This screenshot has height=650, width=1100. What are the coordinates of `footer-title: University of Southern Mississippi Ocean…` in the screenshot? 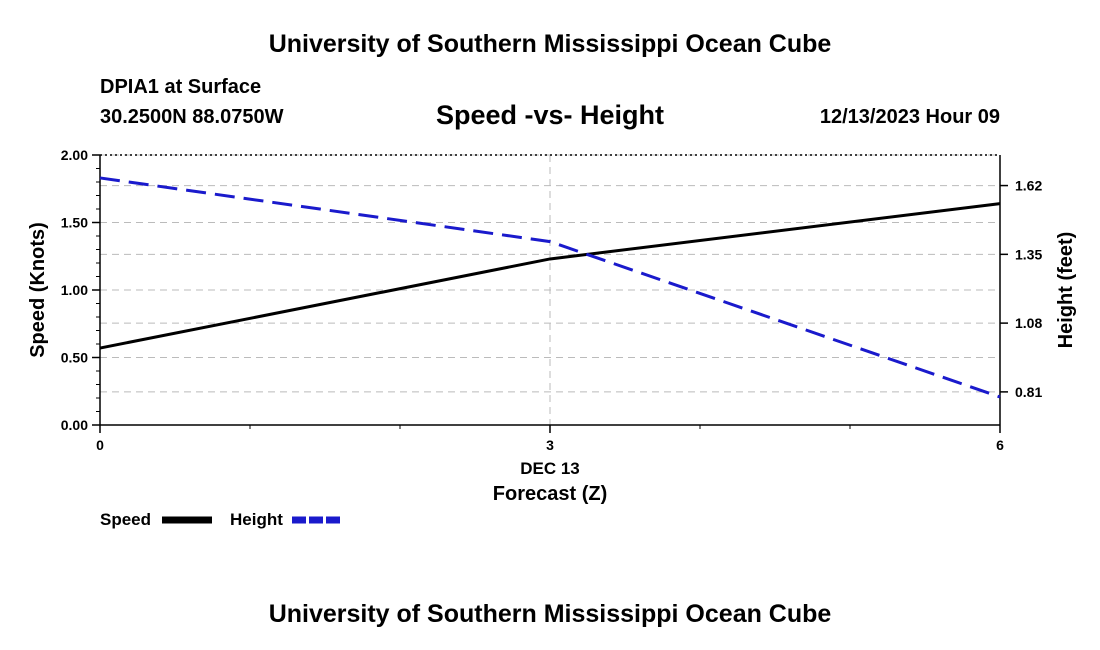 It's located at (550, 614).